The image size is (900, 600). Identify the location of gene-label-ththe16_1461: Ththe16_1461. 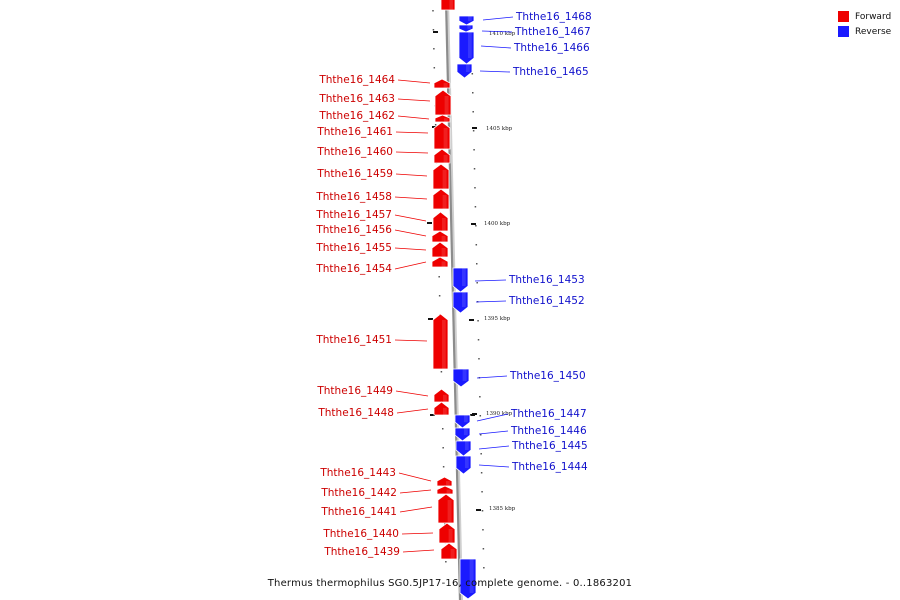
(354, 132).